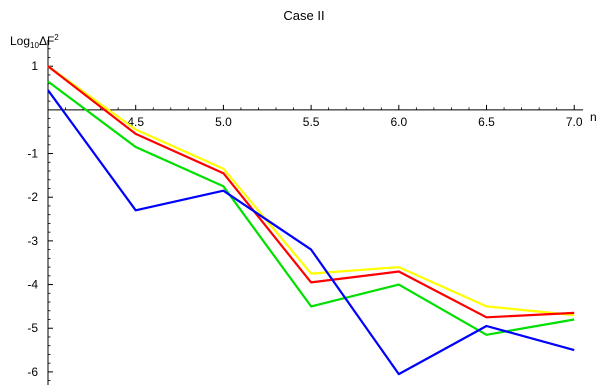  I want to click on y-axis-title-rest: ΔF, so click(46, 41).